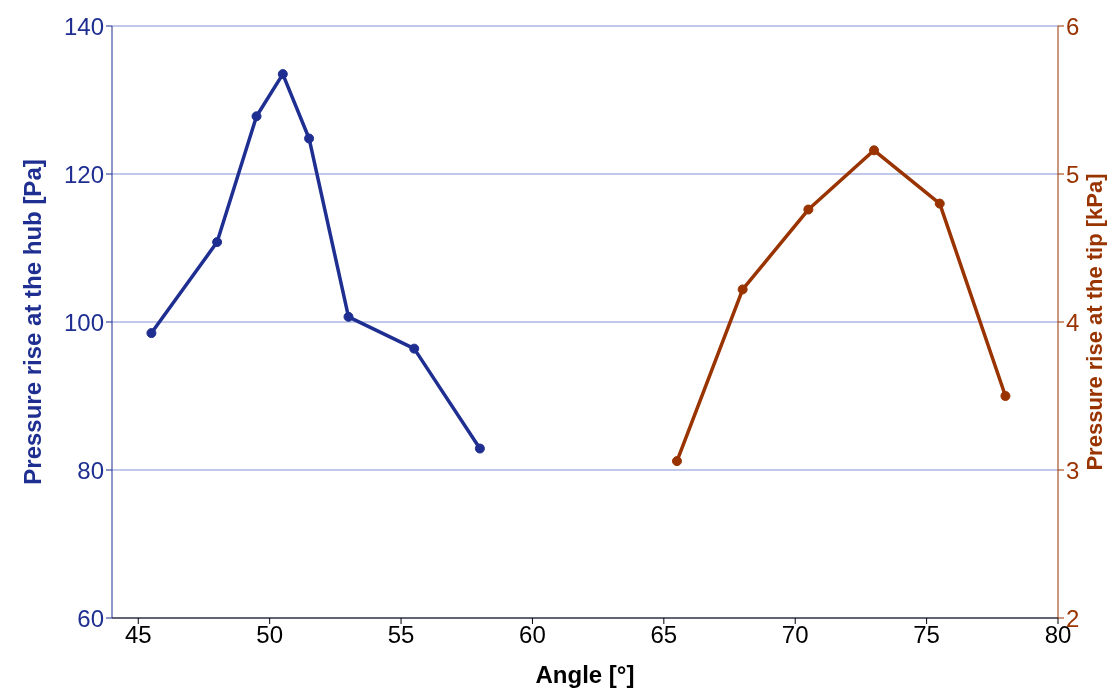  I want to click on y-tick-label: 60, so click(90, 618).